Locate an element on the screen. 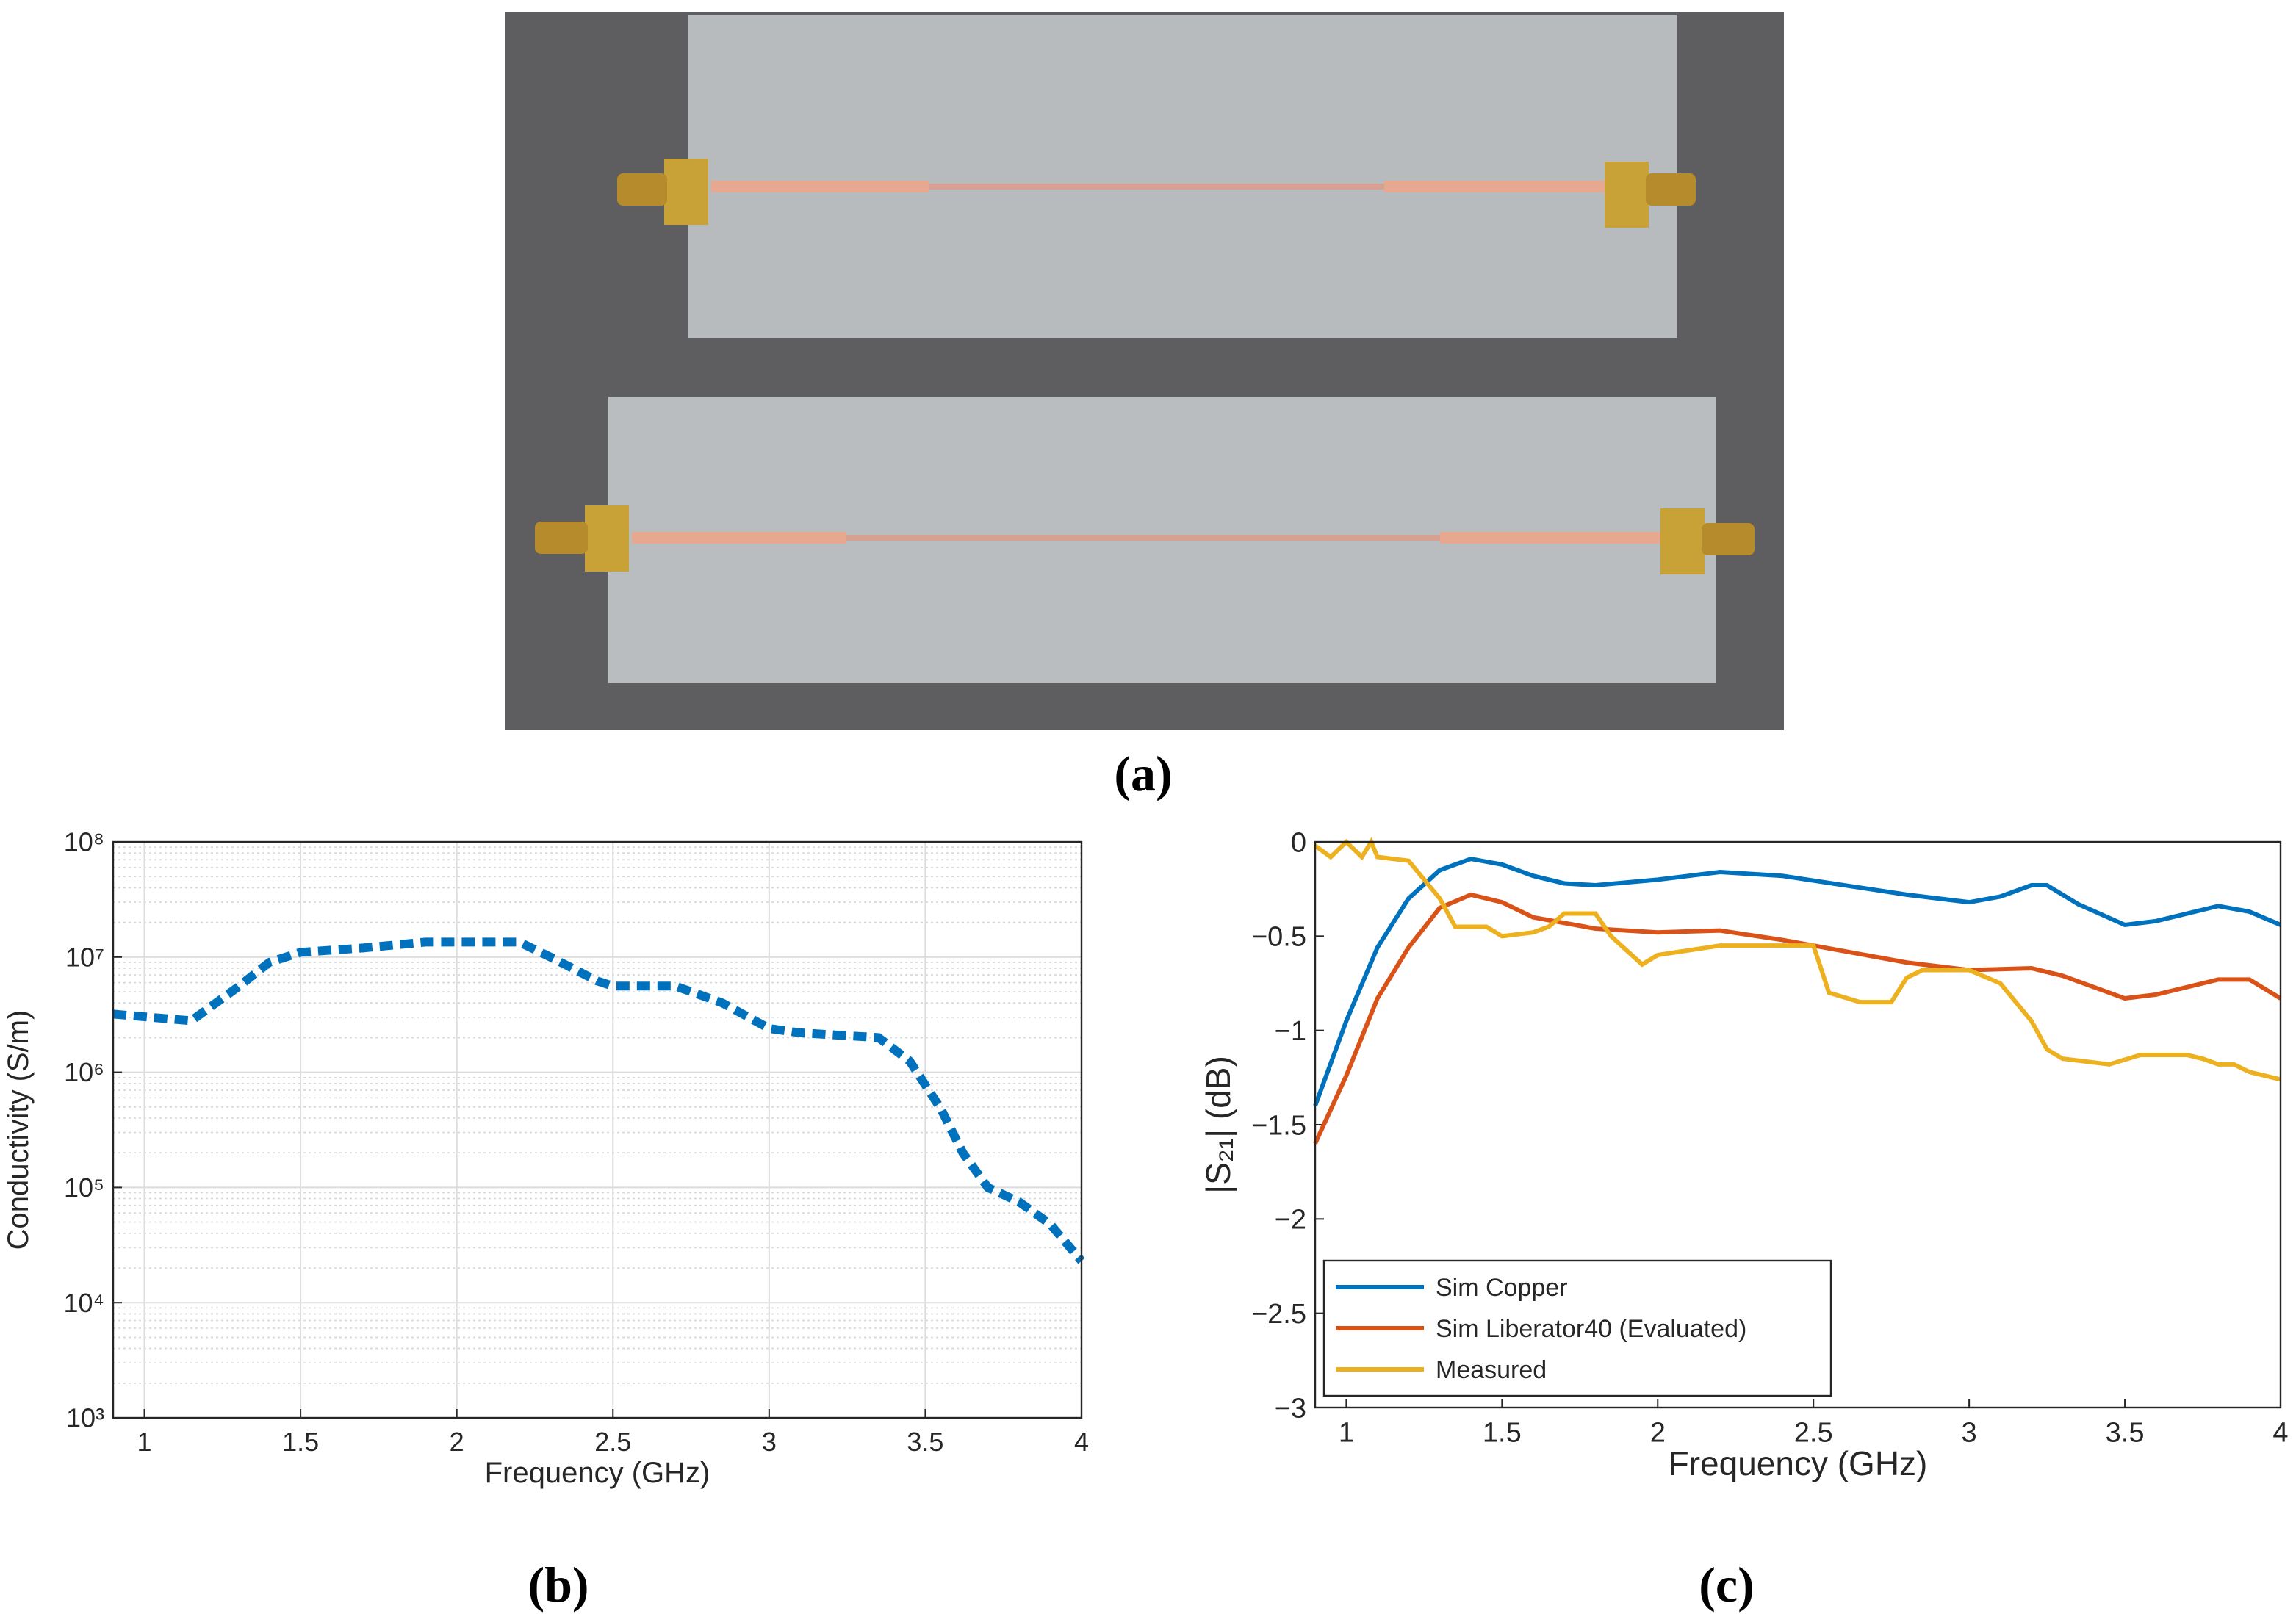 The width and height of the screenshot is (2296, 1614). y-tick-label: −2 is located at coordinates (1290, 1220).